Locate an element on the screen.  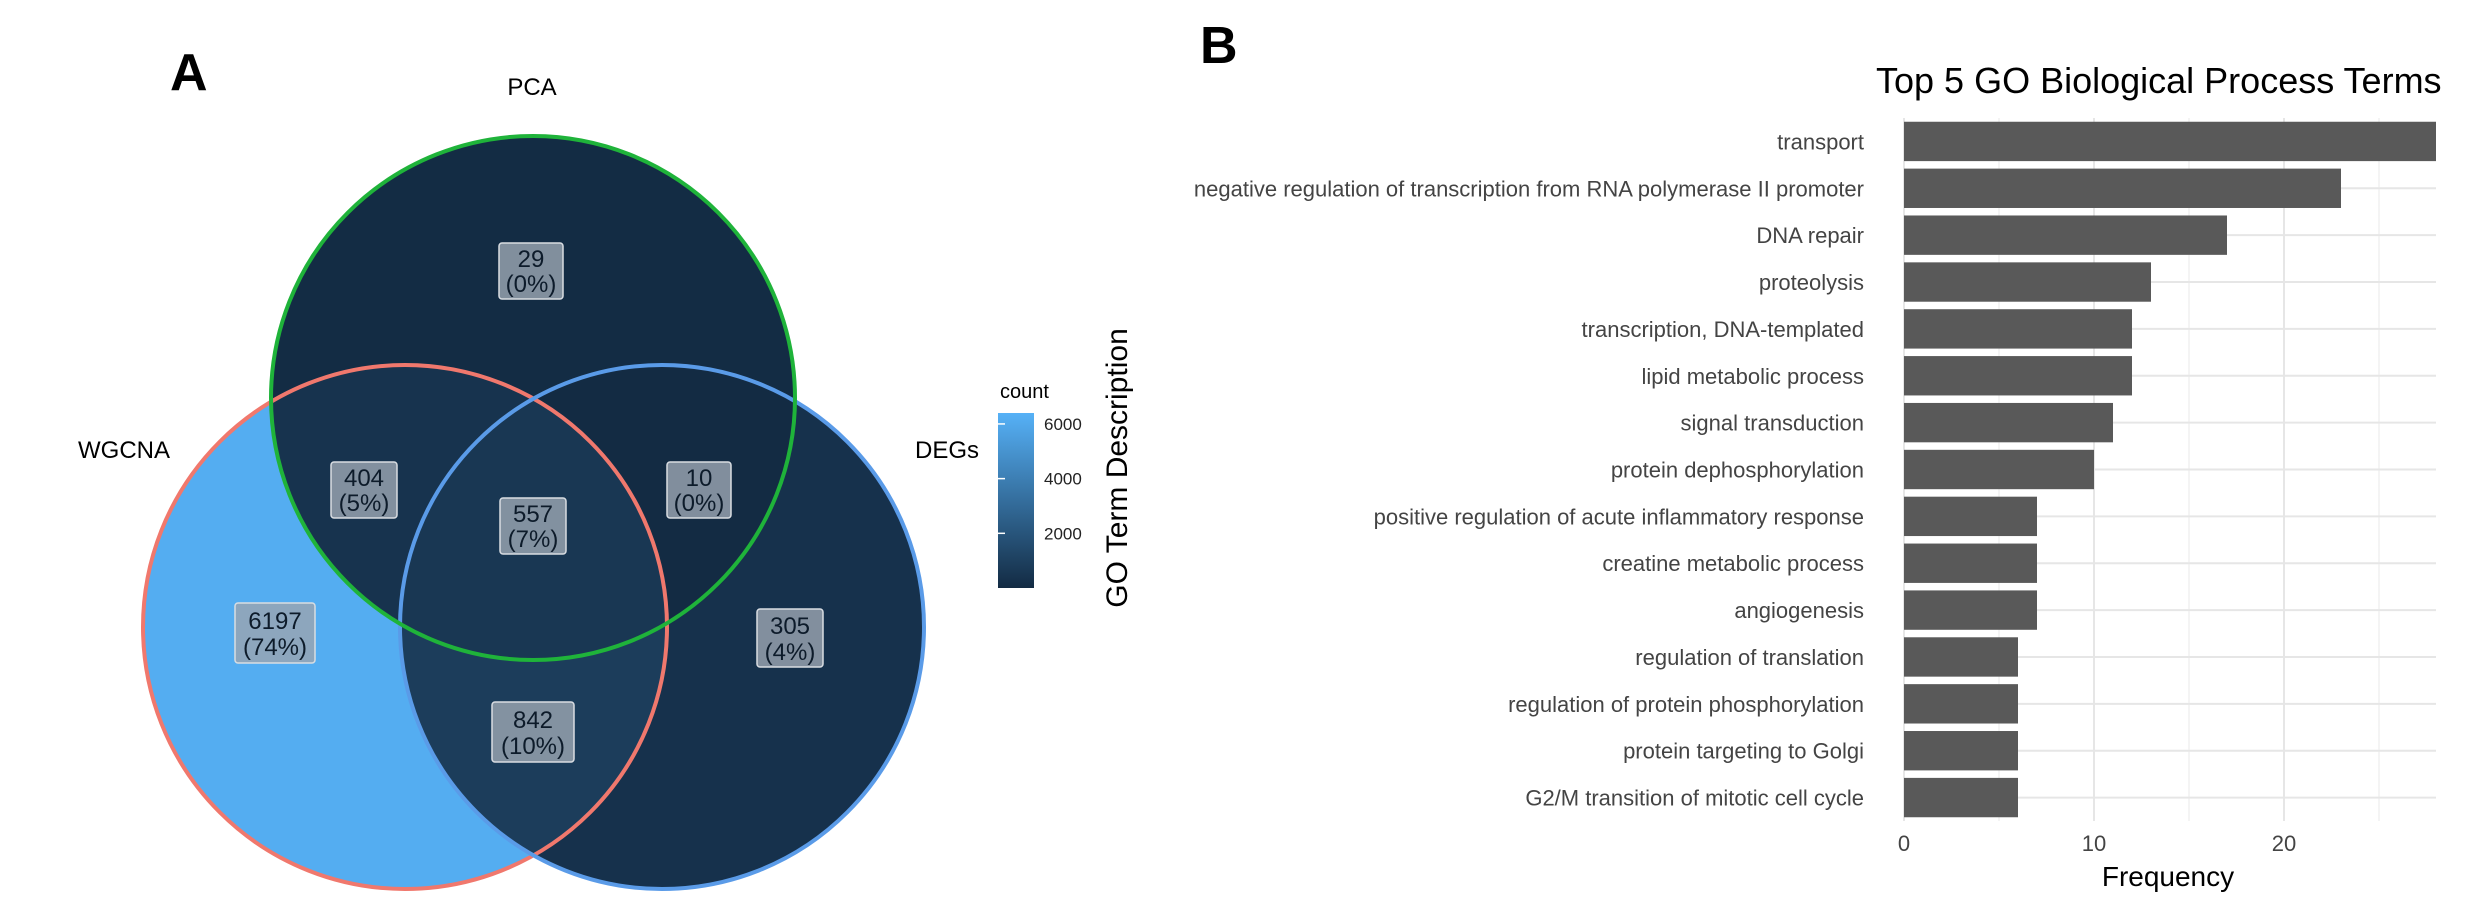
category-label: creatine metabolic process is located at coordinates (1733, 563).